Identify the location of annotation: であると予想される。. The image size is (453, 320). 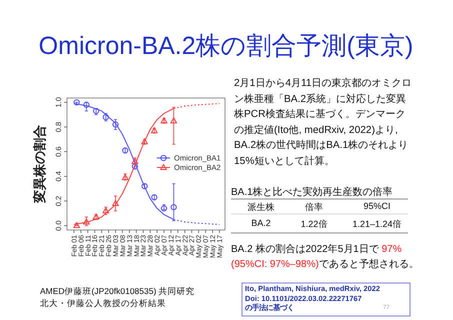
(368, 264).